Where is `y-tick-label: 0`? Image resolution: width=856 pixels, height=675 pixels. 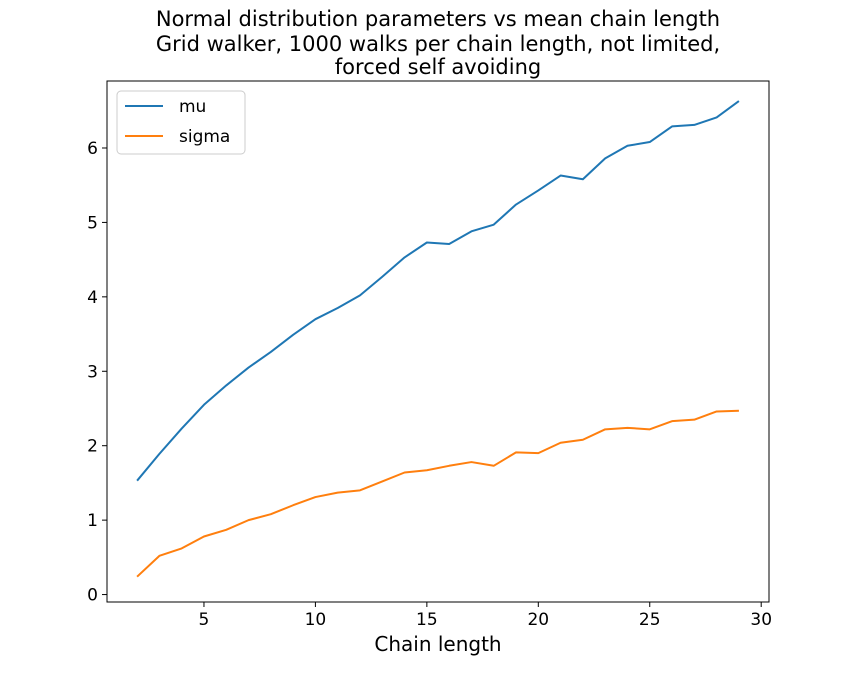 y-tick-label: 0 is located at coordinates (92, 596).